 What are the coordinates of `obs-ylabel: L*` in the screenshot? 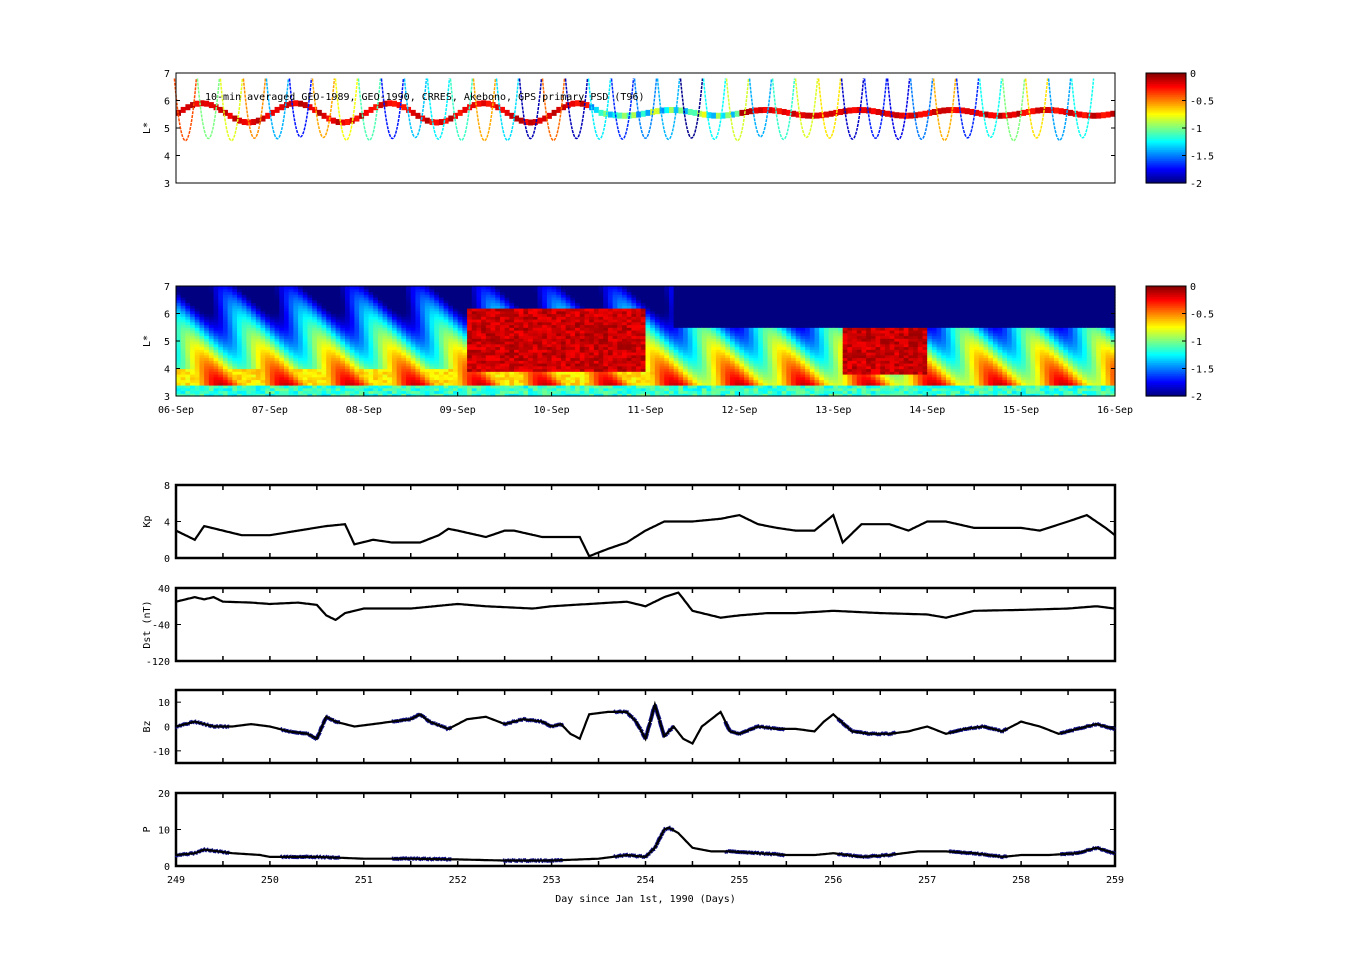 It's located at (147, 128).